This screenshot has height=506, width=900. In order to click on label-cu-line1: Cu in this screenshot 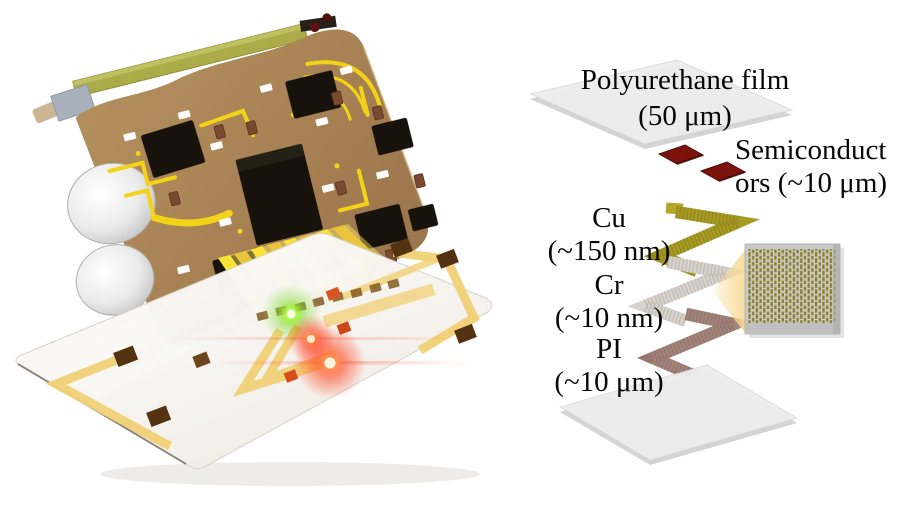, I will do `click(609, 218)`.